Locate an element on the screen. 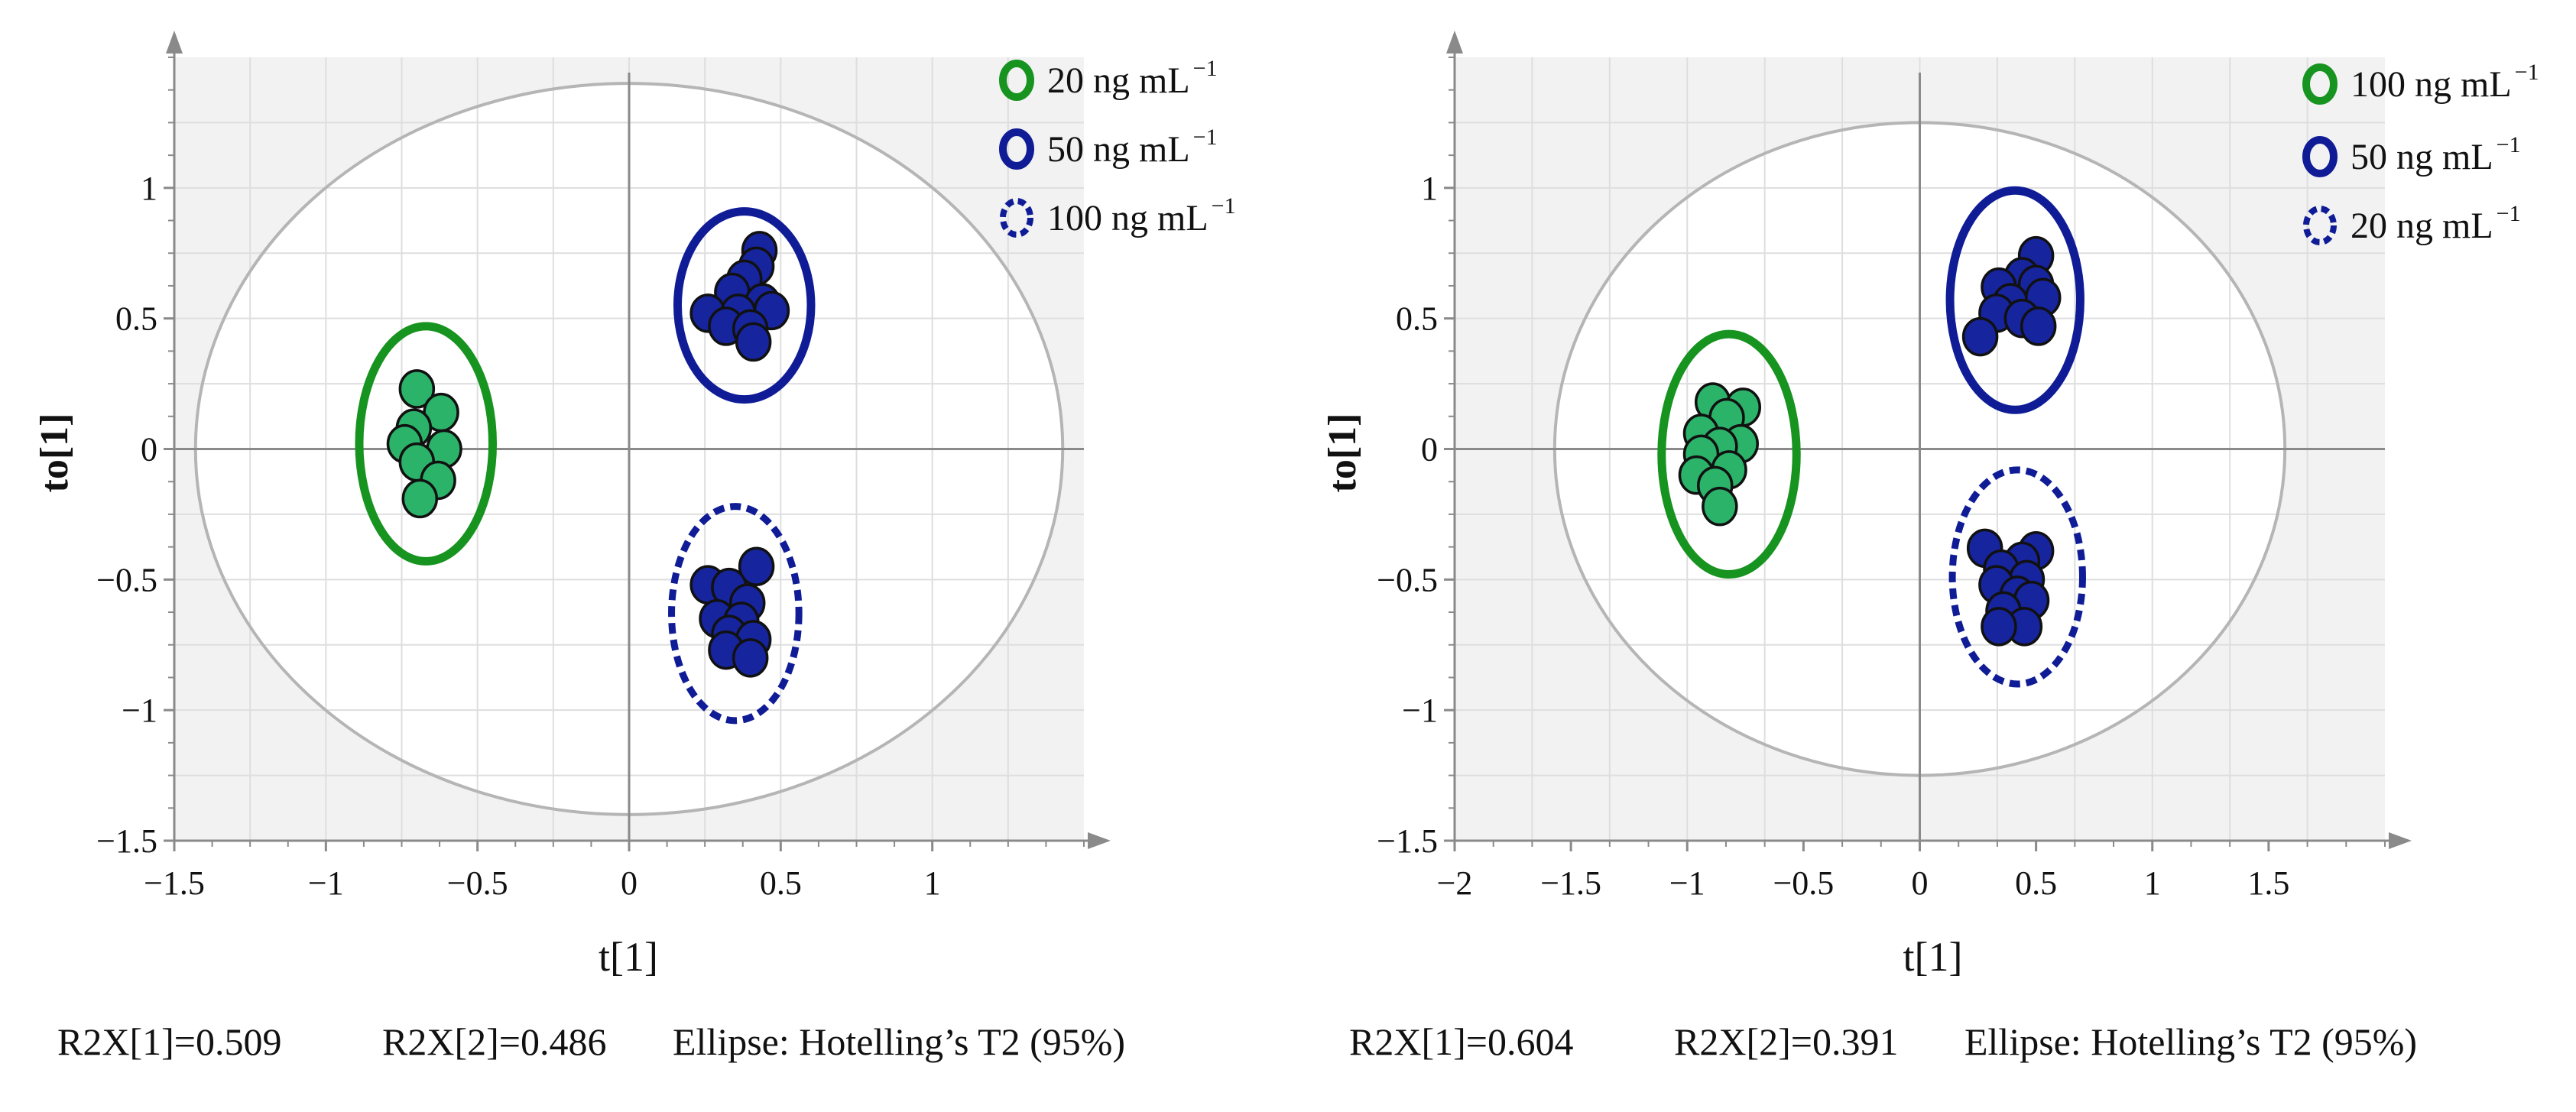  x-tick-label: −2 is located at coordinates (1455, 883).